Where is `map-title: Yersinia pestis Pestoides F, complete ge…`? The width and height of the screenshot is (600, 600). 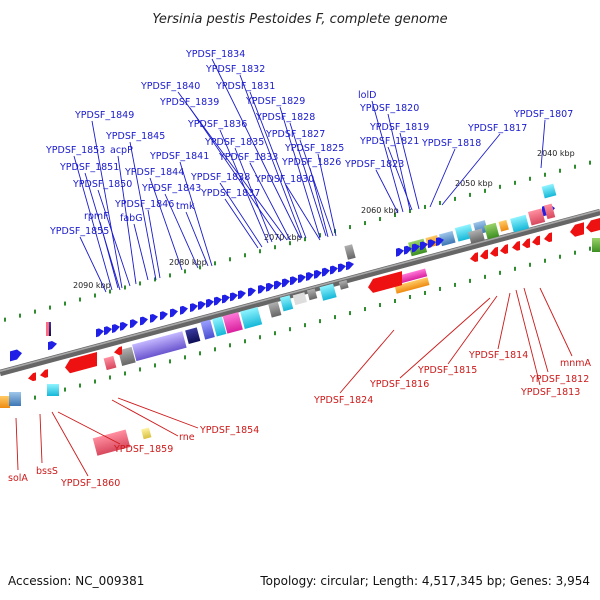
map-title: Yersinia pestis Pestoides F, complete ge… is located at coordinates (299, 19).